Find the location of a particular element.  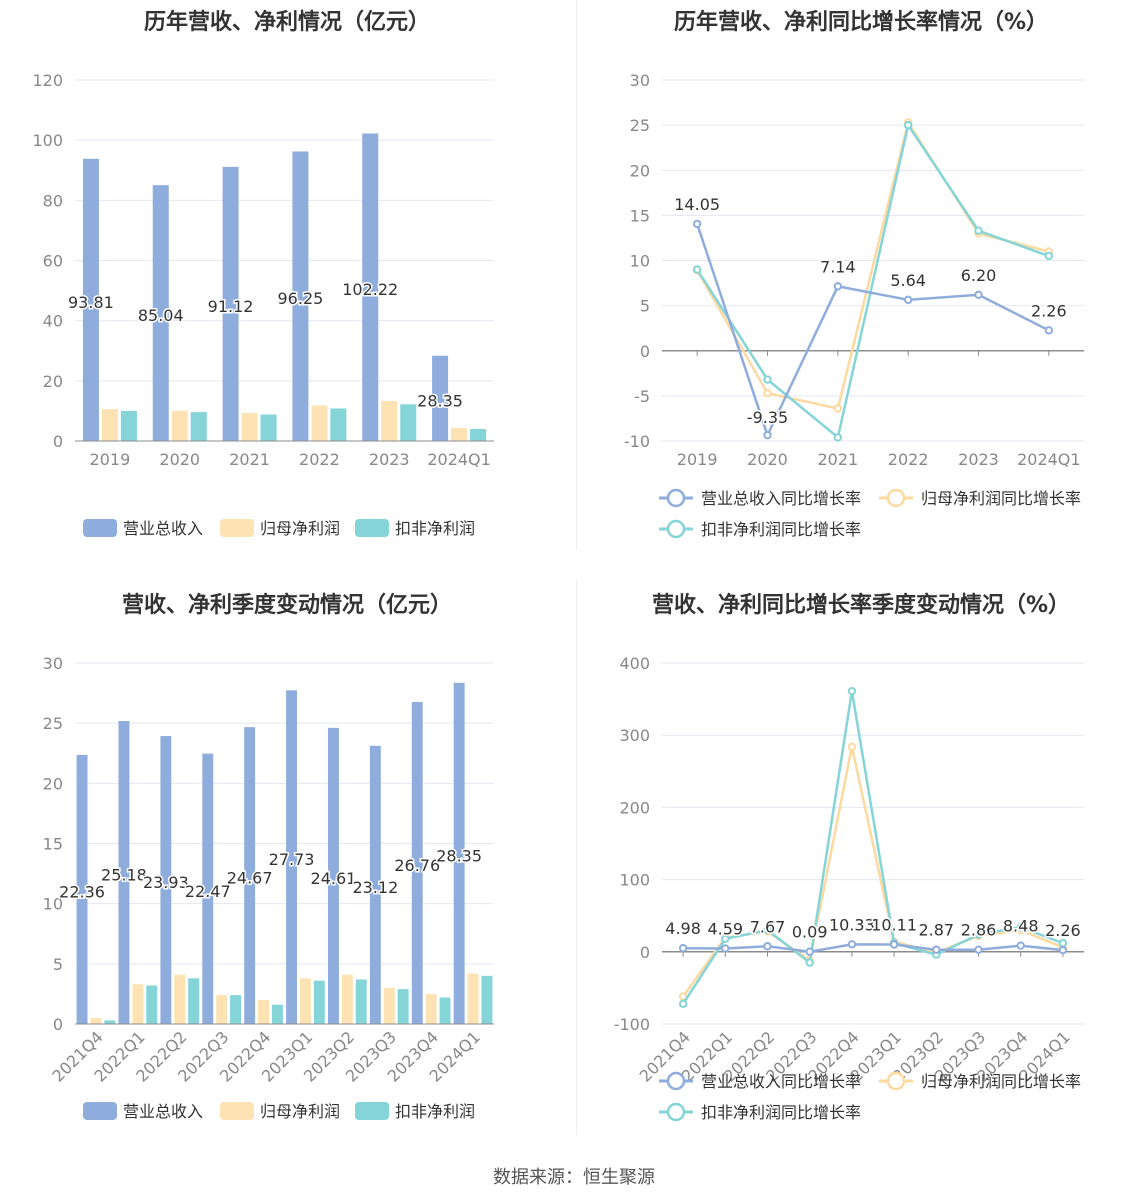

chart-title: 历年营收、净利情况（亿元） is located at coordinates (286, 22).